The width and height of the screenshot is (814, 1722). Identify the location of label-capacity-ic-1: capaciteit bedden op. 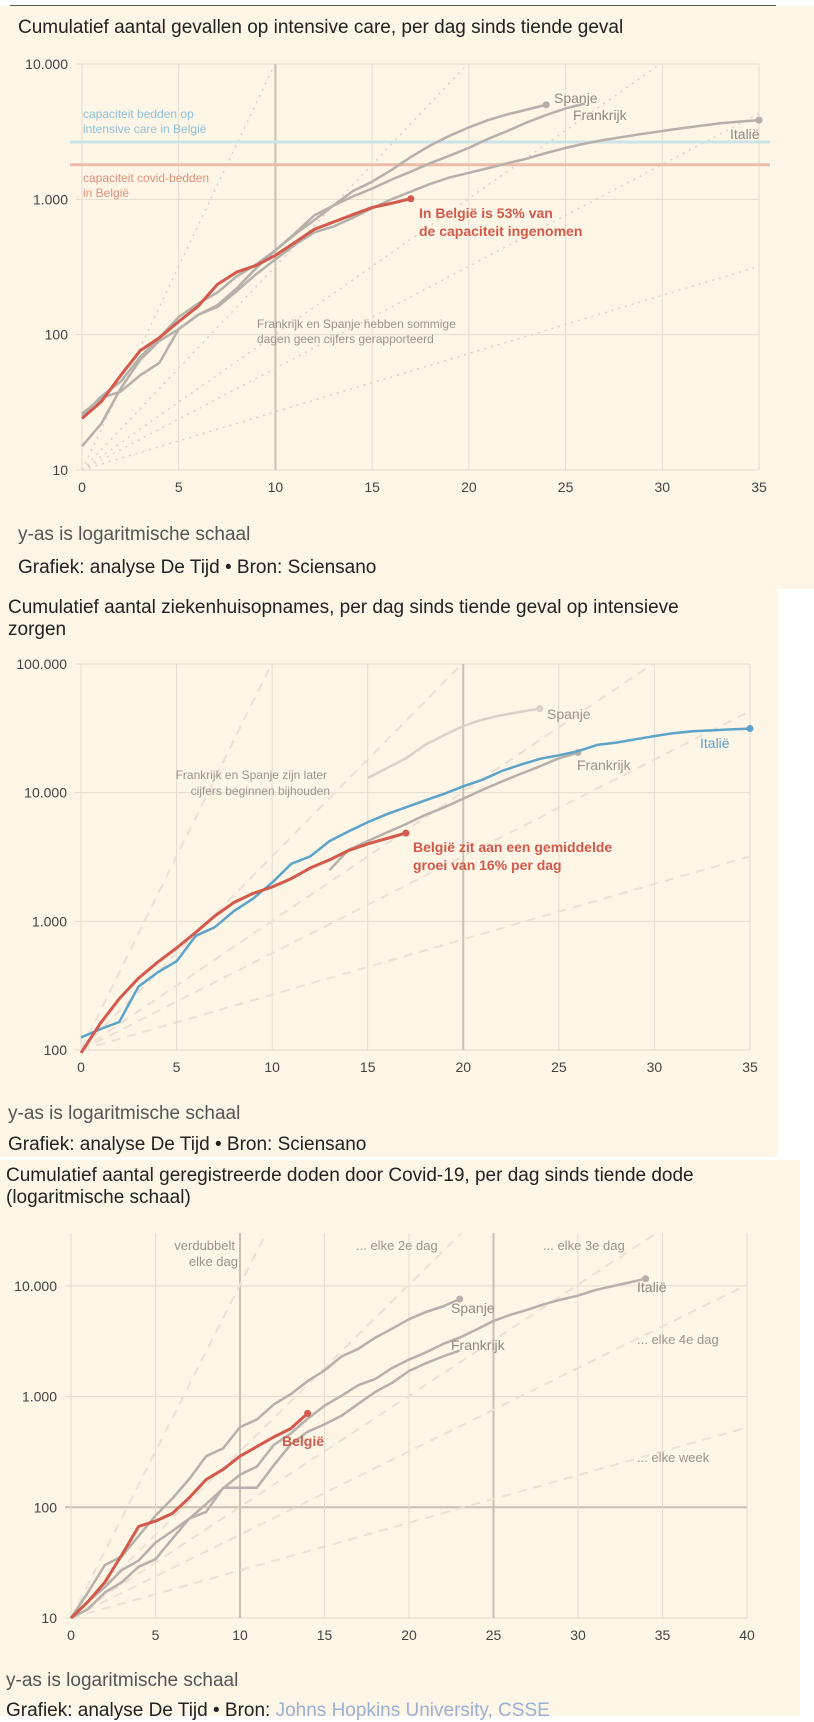
(138, 114).